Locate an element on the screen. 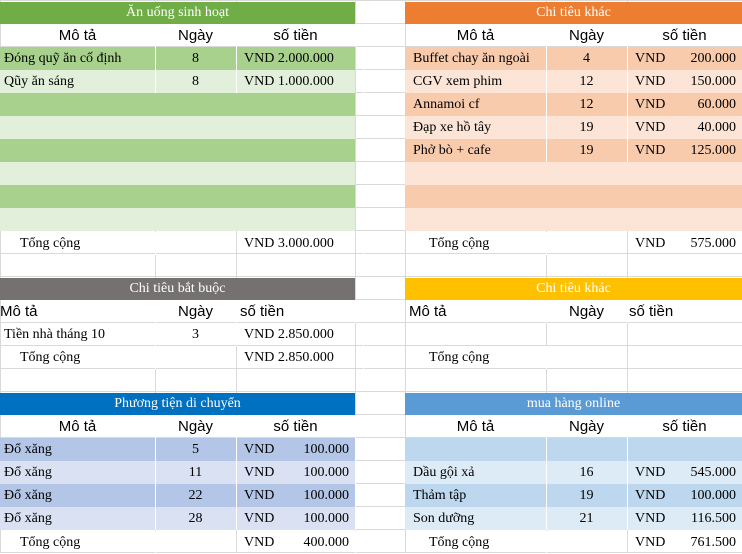  cell-day: 16 is located at coordinates (587, 472).